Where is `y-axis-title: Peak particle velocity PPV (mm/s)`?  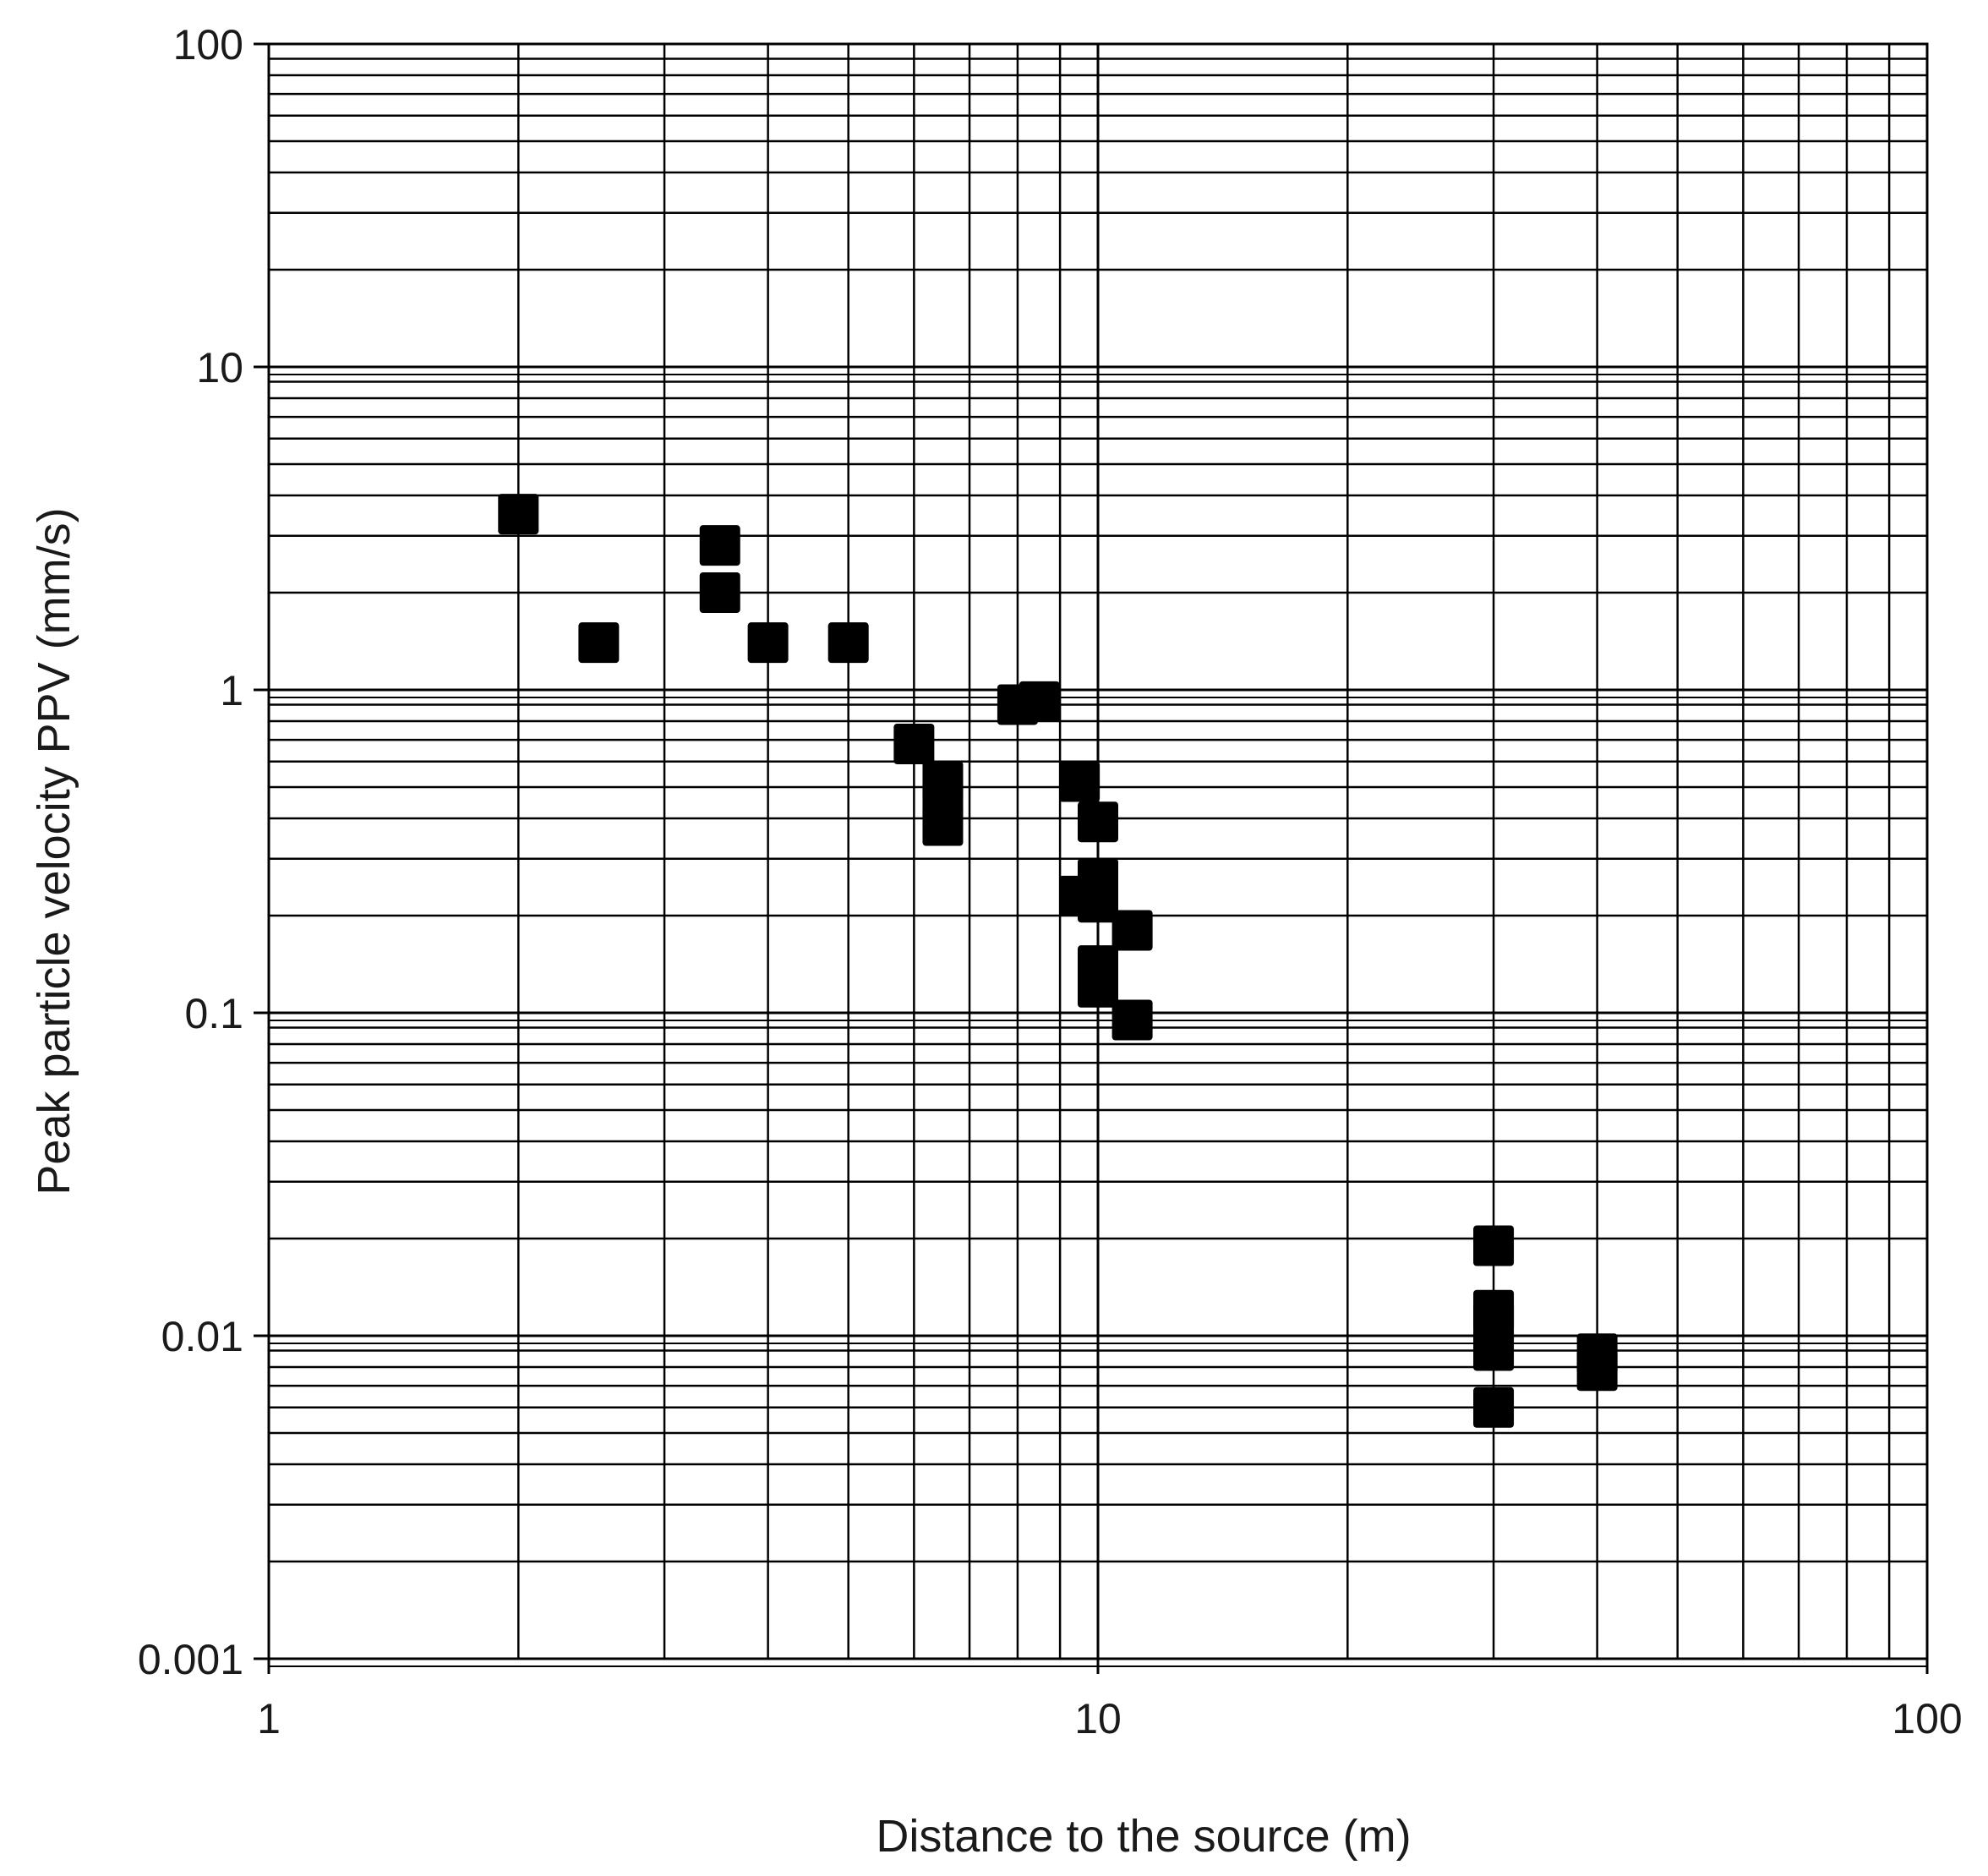 y-axis-title: Peak particle velocity PPV (mm/s) is located at coordinates (54, 851).